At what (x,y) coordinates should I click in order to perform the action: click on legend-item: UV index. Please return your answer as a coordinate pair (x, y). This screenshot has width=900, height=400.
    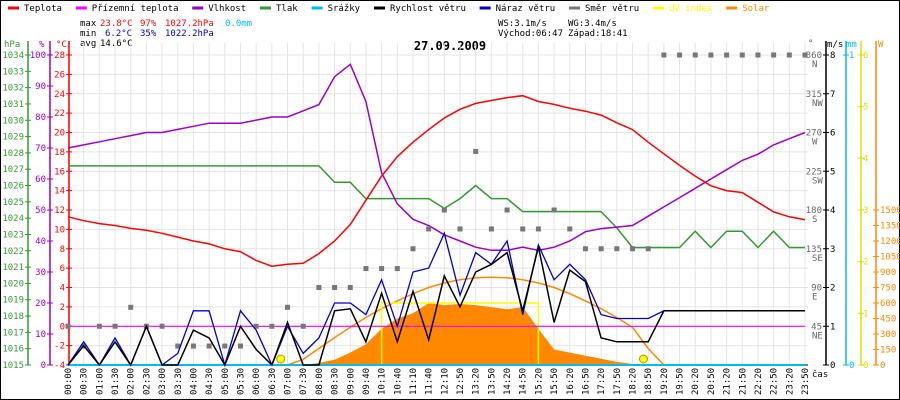
    Looking at the image, I should click on (683, 9).